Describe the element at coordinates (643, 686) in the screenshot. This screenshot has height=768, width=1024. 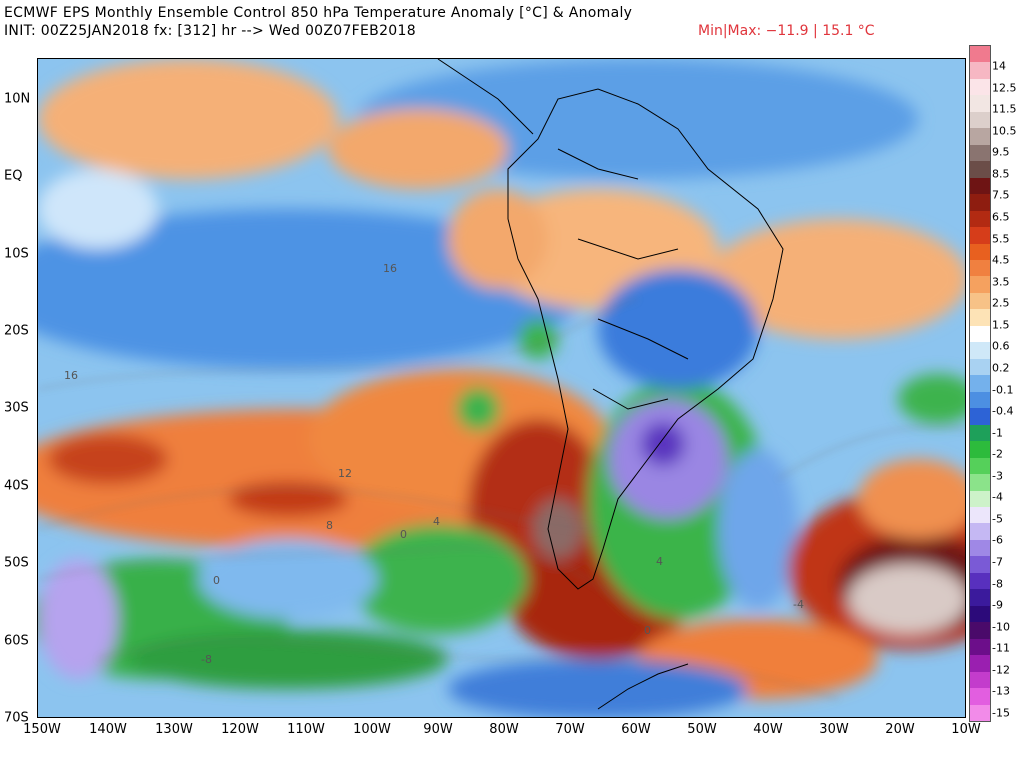
I see `antarctic-peninsula-outline` at that location.